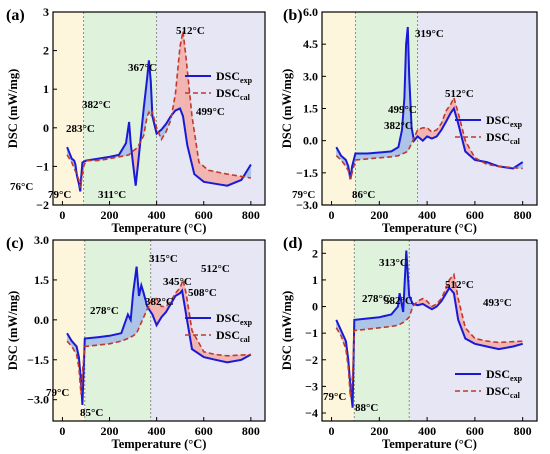 The height and width of the screenshot is (454, 550). I want to click on y-tick-label: 6.0, so click(310, 12).